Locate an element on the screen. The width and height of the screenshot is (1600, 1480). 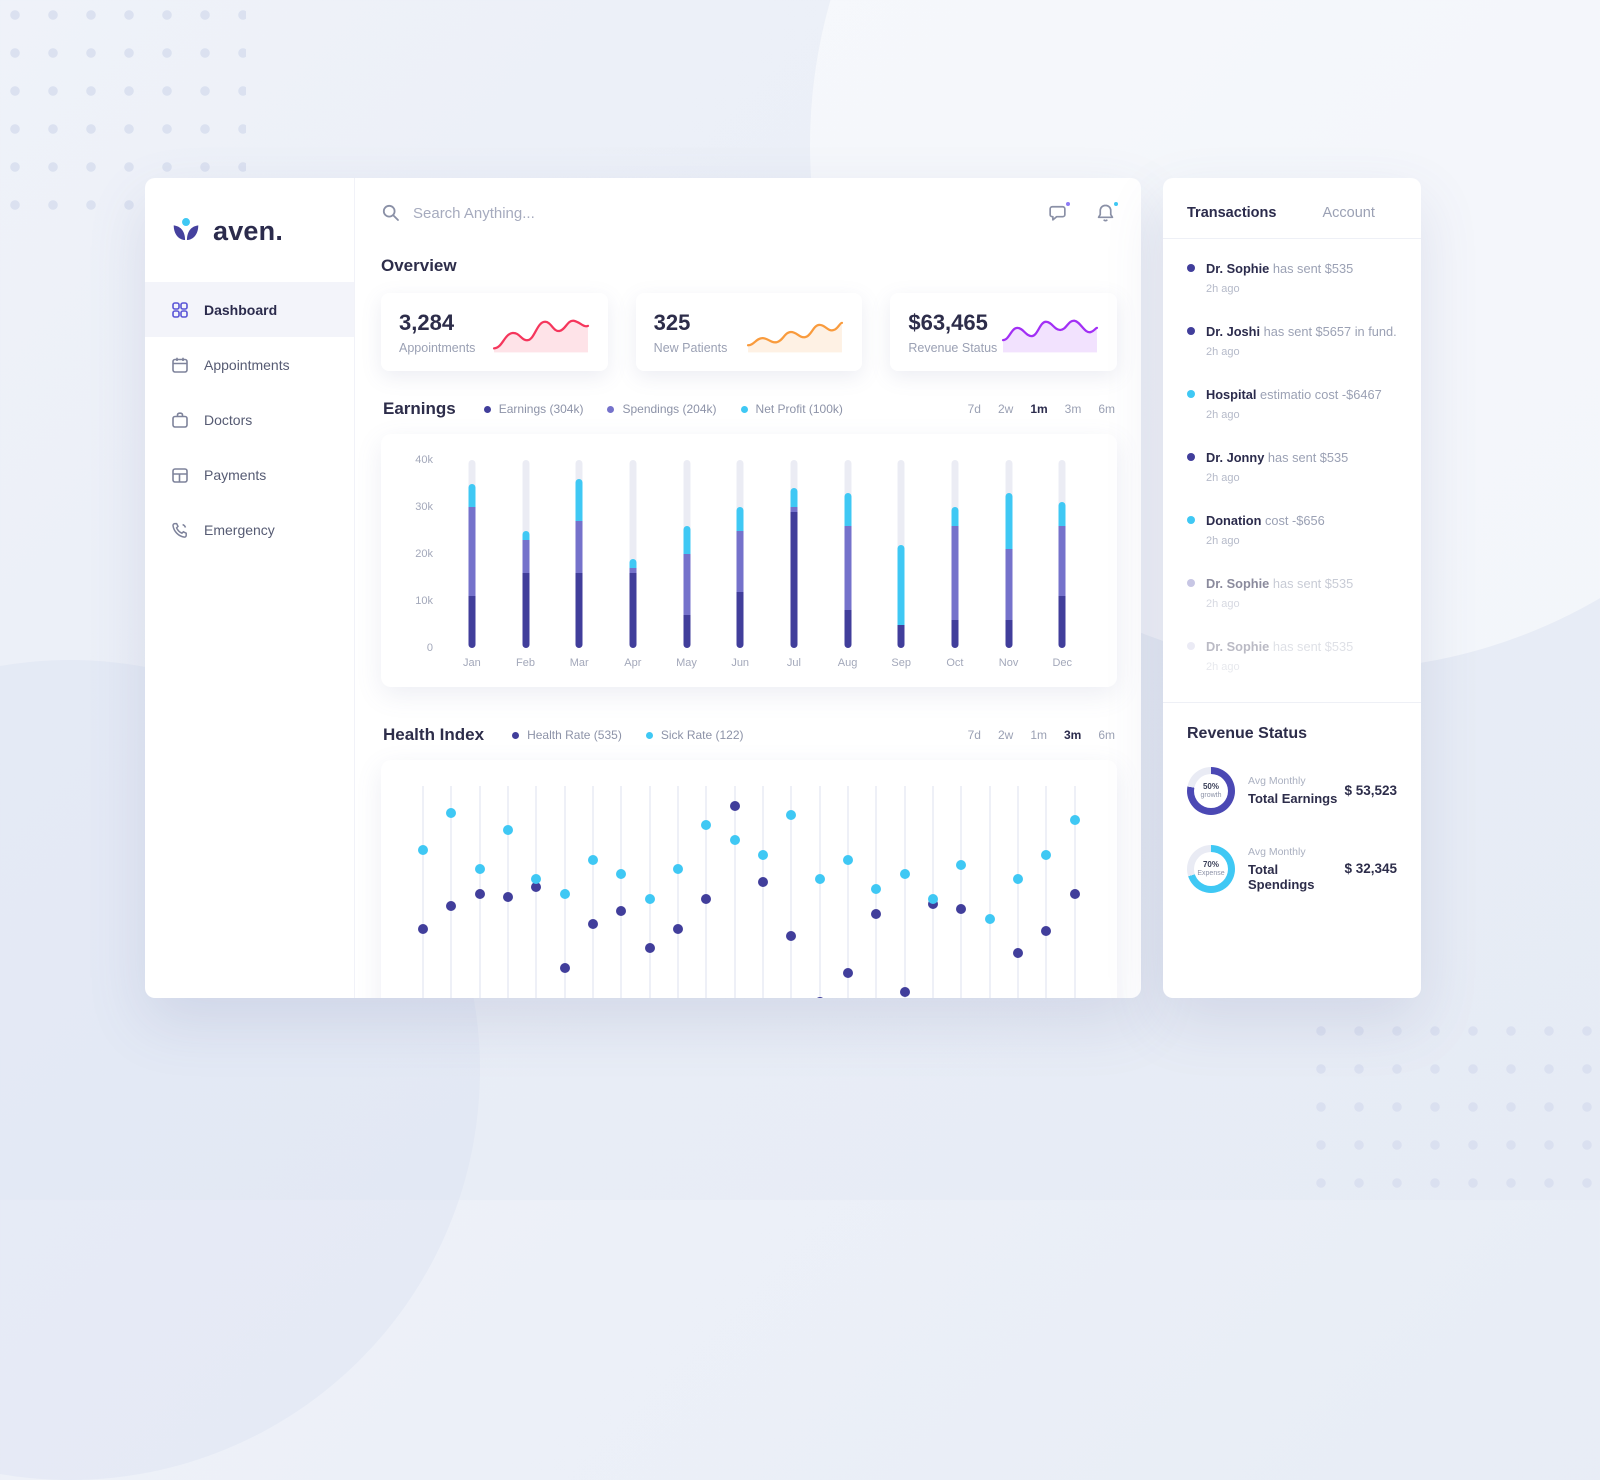
sidebar-item-appointments: Appointments is located at coordinates (249, 364).